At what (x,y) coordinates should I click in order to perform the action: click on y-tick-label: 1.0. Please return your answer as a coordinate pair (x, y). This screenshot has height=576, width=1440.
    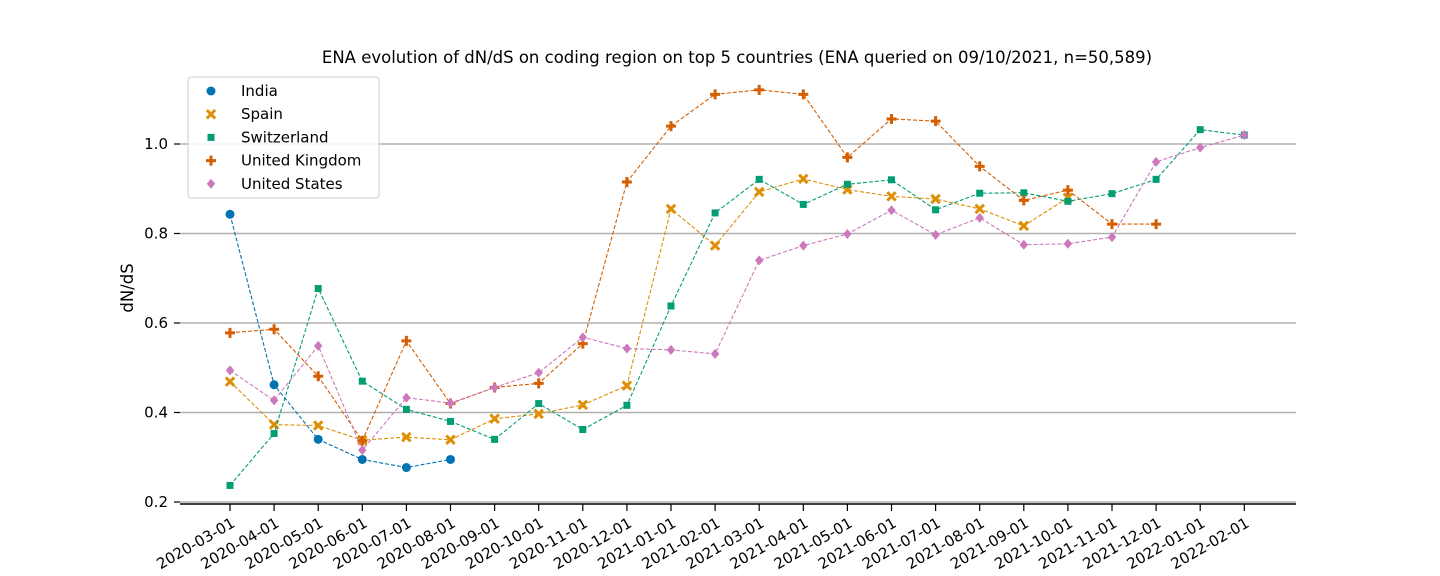
    Looking at the image, I should click on (156, 144).